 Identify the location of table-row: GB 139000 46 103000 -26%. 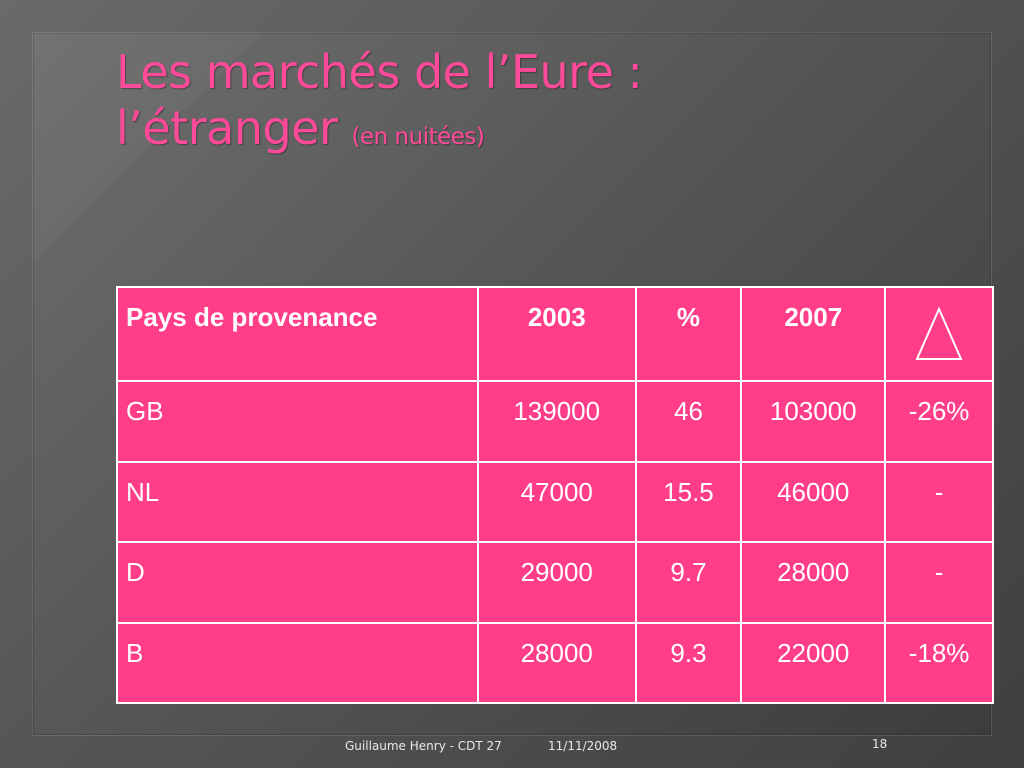
(555, 421).